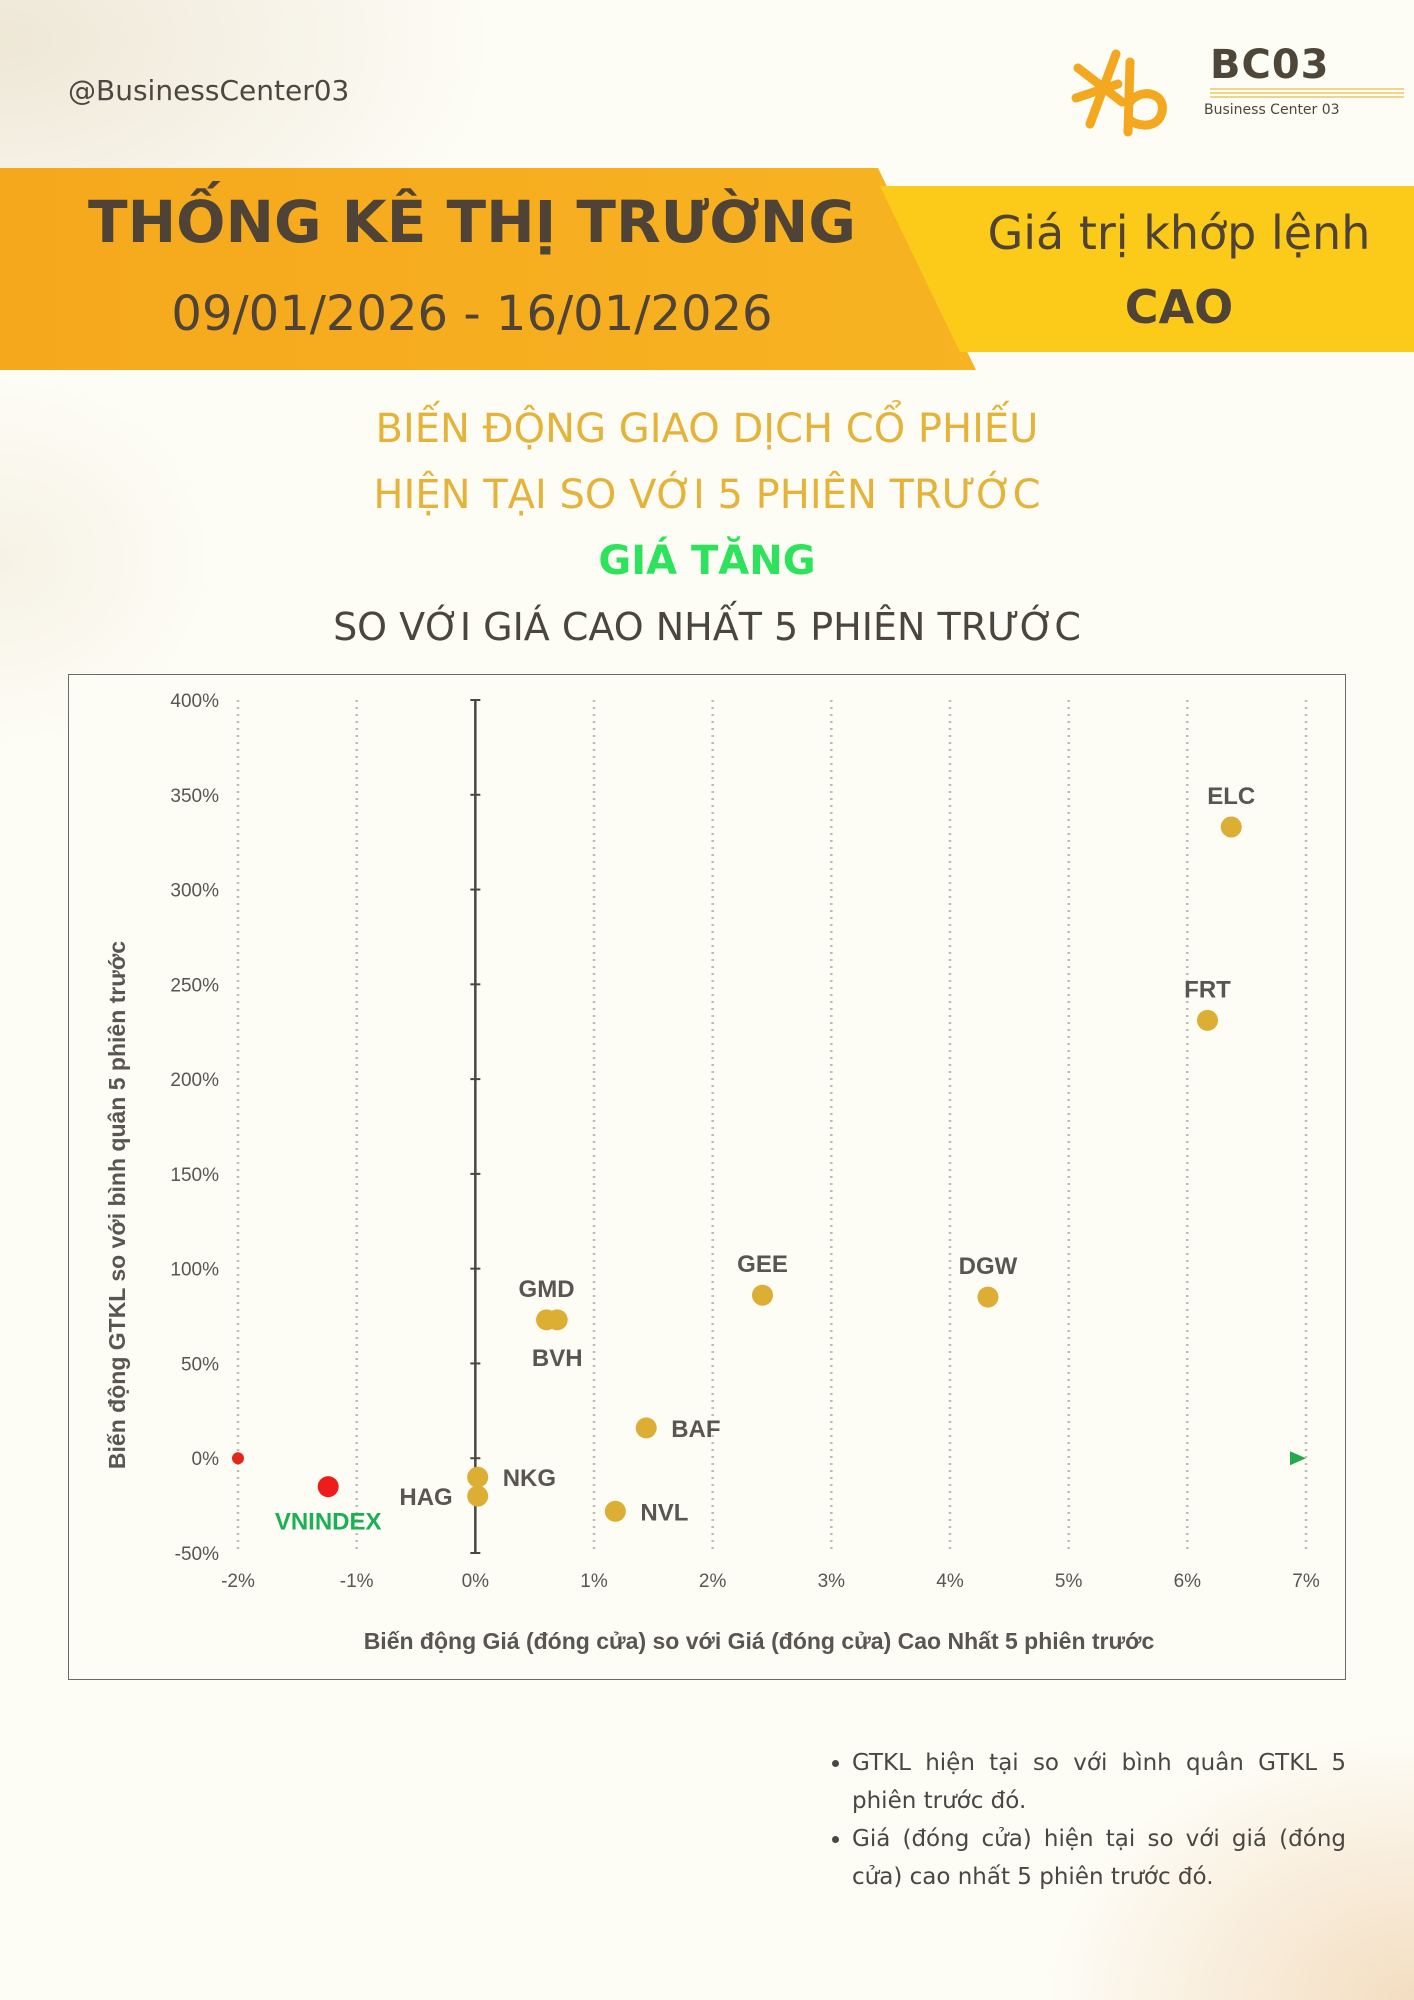 The width and height of the screenshot is (1414, 2000). What do you see at coordinates (238, 1458) in the screenshot?
I see `x-axis-origin-dot` at bounding box center [238, 1458].